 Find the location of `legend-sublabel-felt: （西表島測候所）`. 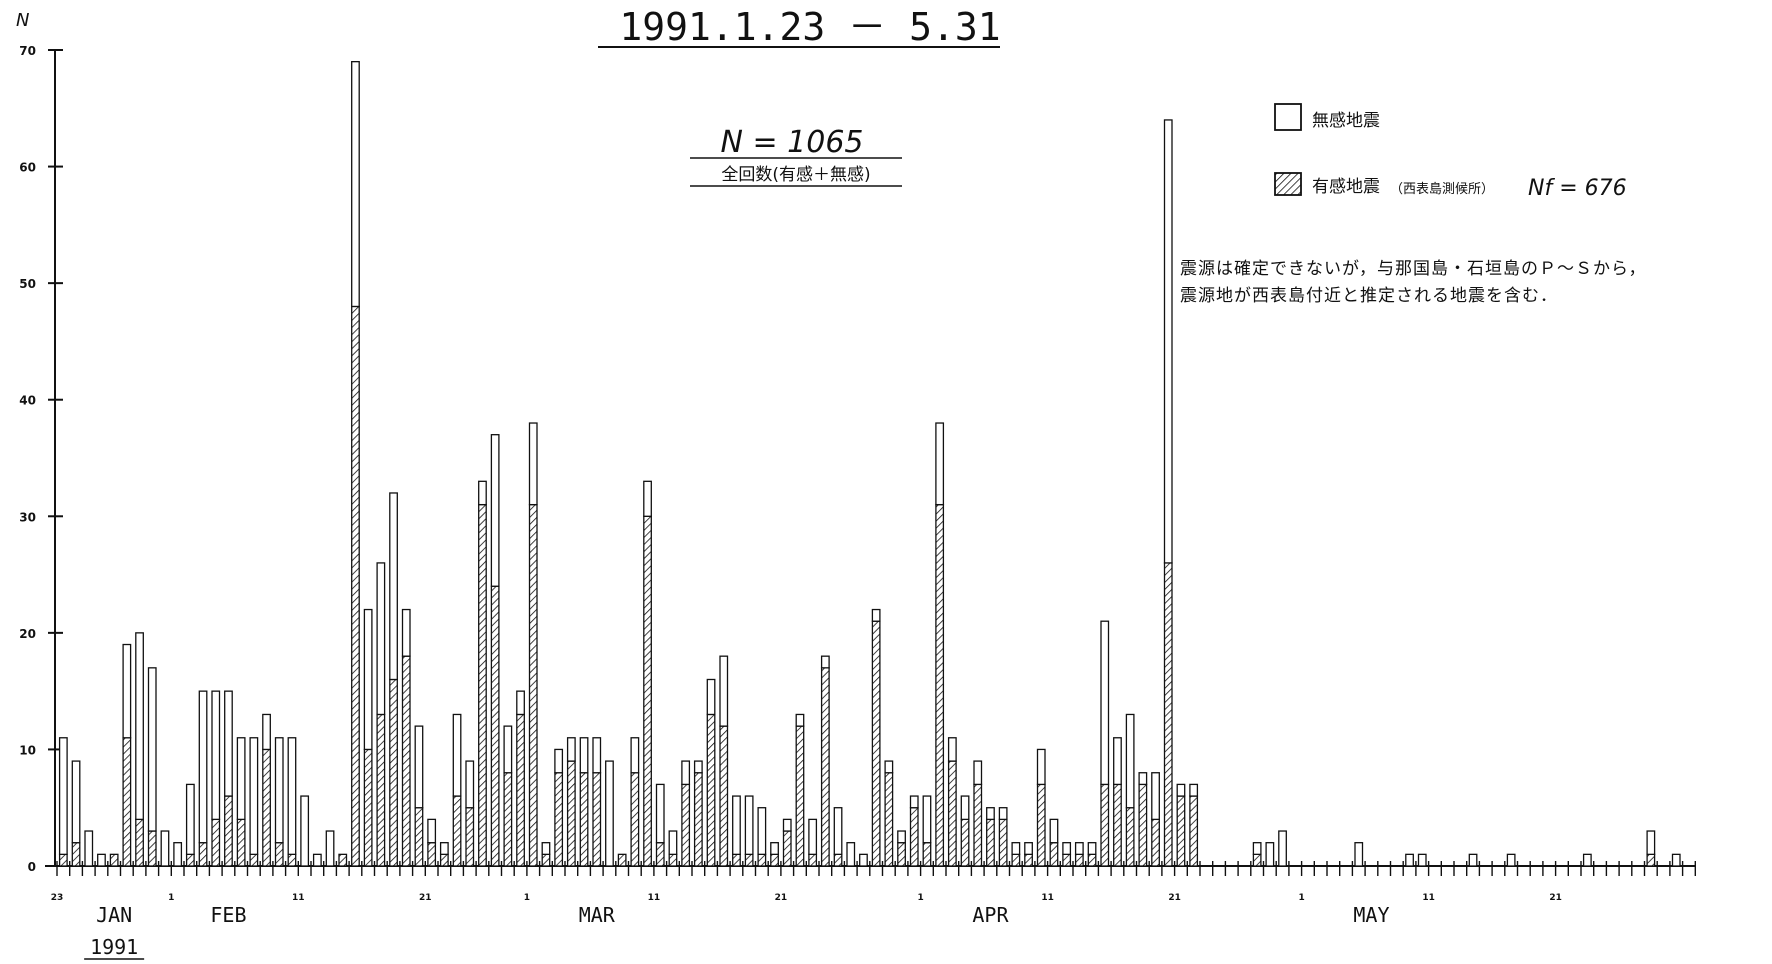

legend-sublabel-felt: （西表島測候所） is located at coordinates (1442, 189).